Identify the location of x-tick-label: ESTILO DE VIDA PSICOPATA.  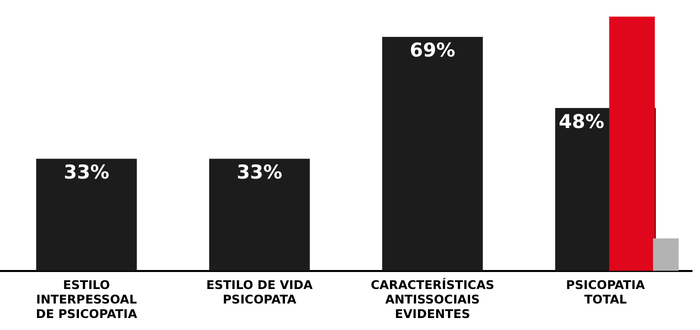
(260, 292).